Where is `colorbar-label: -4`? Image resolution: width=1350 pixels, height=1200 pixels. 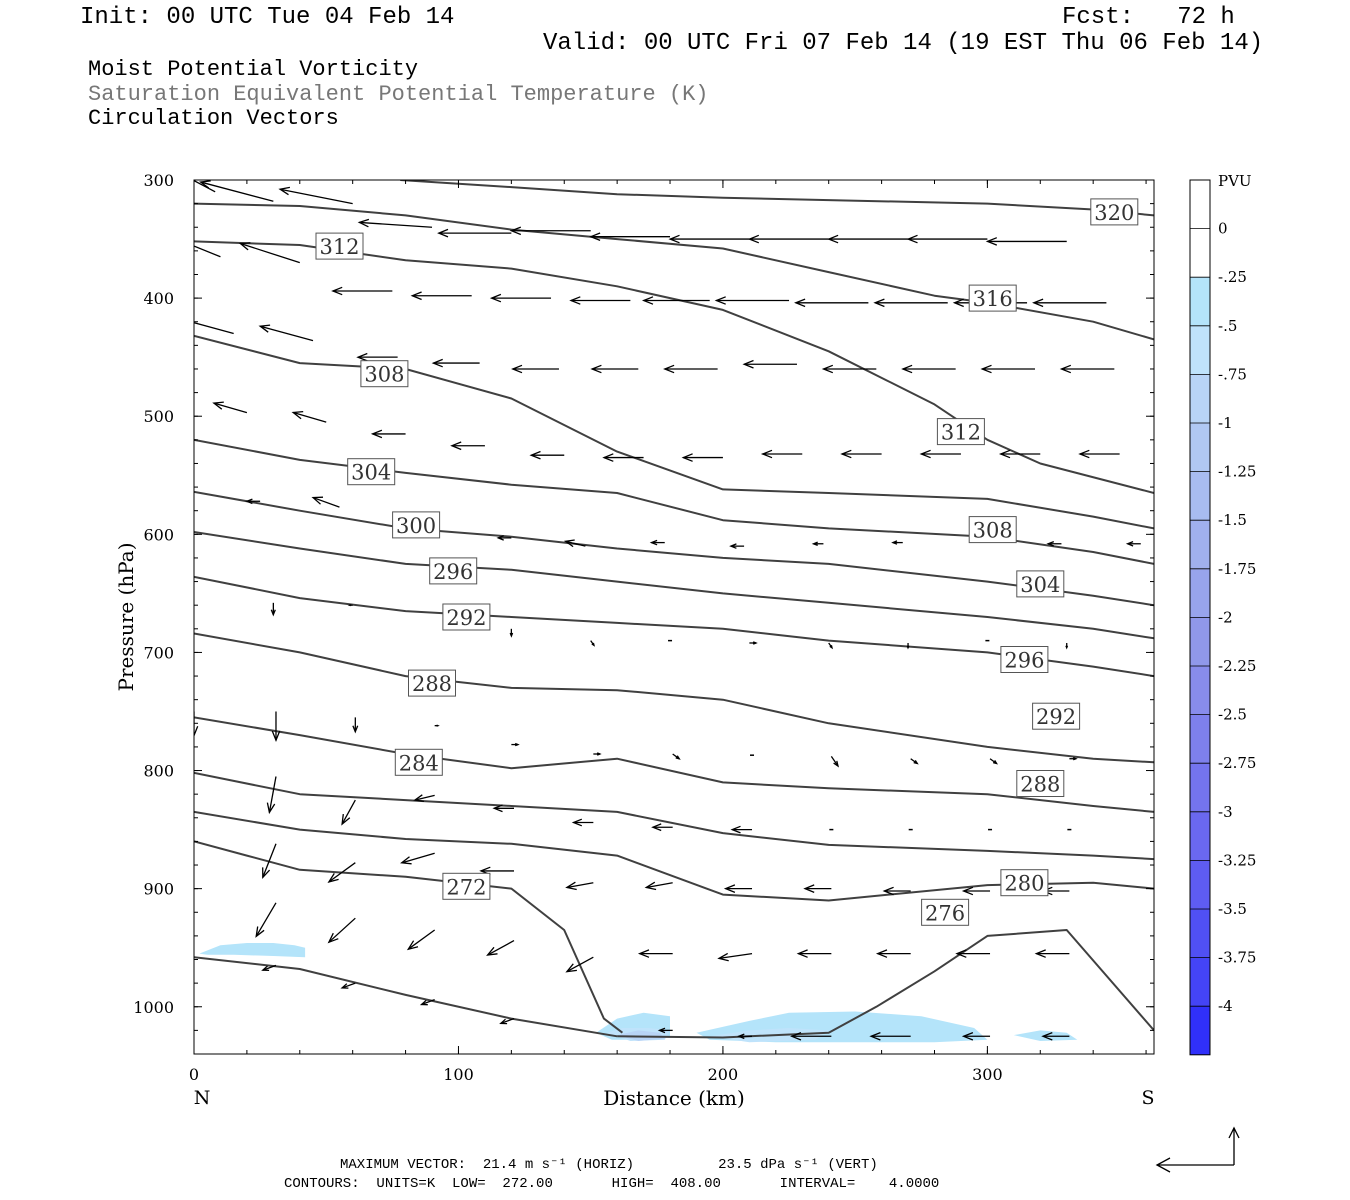 colorbar-label: -4 is located at coordinates (1225, 1006).